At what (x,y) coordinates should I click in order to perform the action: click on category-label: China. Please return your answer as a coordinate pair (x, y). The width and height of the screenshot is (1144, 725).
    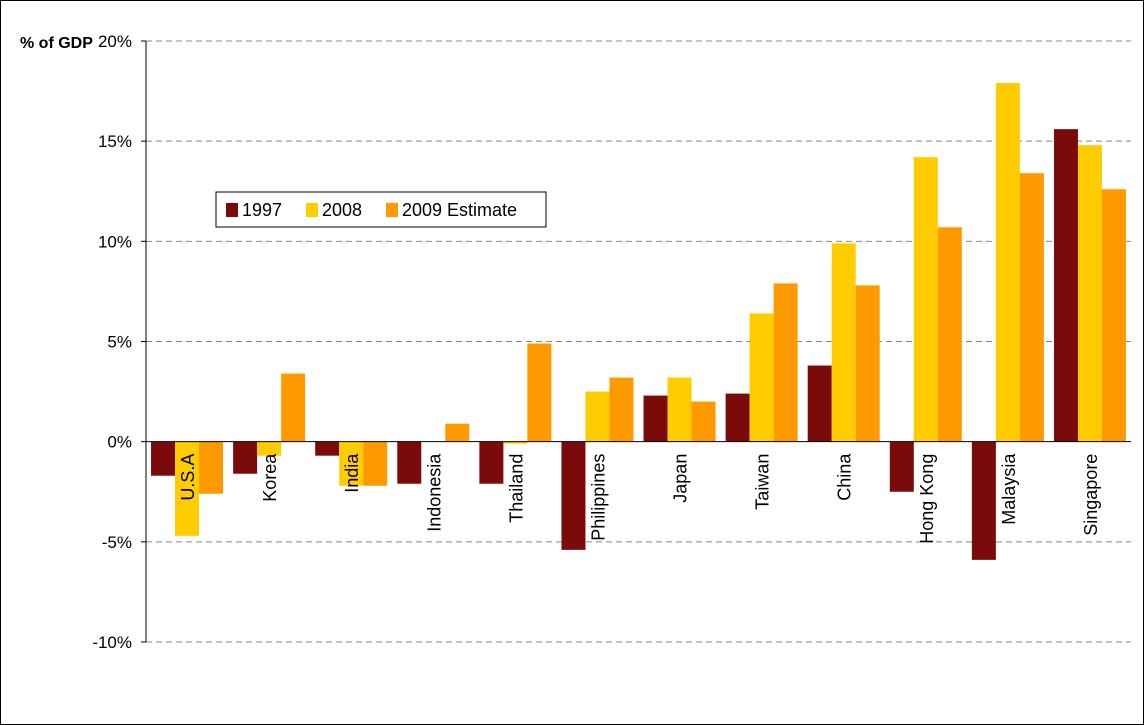
    Looking at the image, I should click on (845, 477).